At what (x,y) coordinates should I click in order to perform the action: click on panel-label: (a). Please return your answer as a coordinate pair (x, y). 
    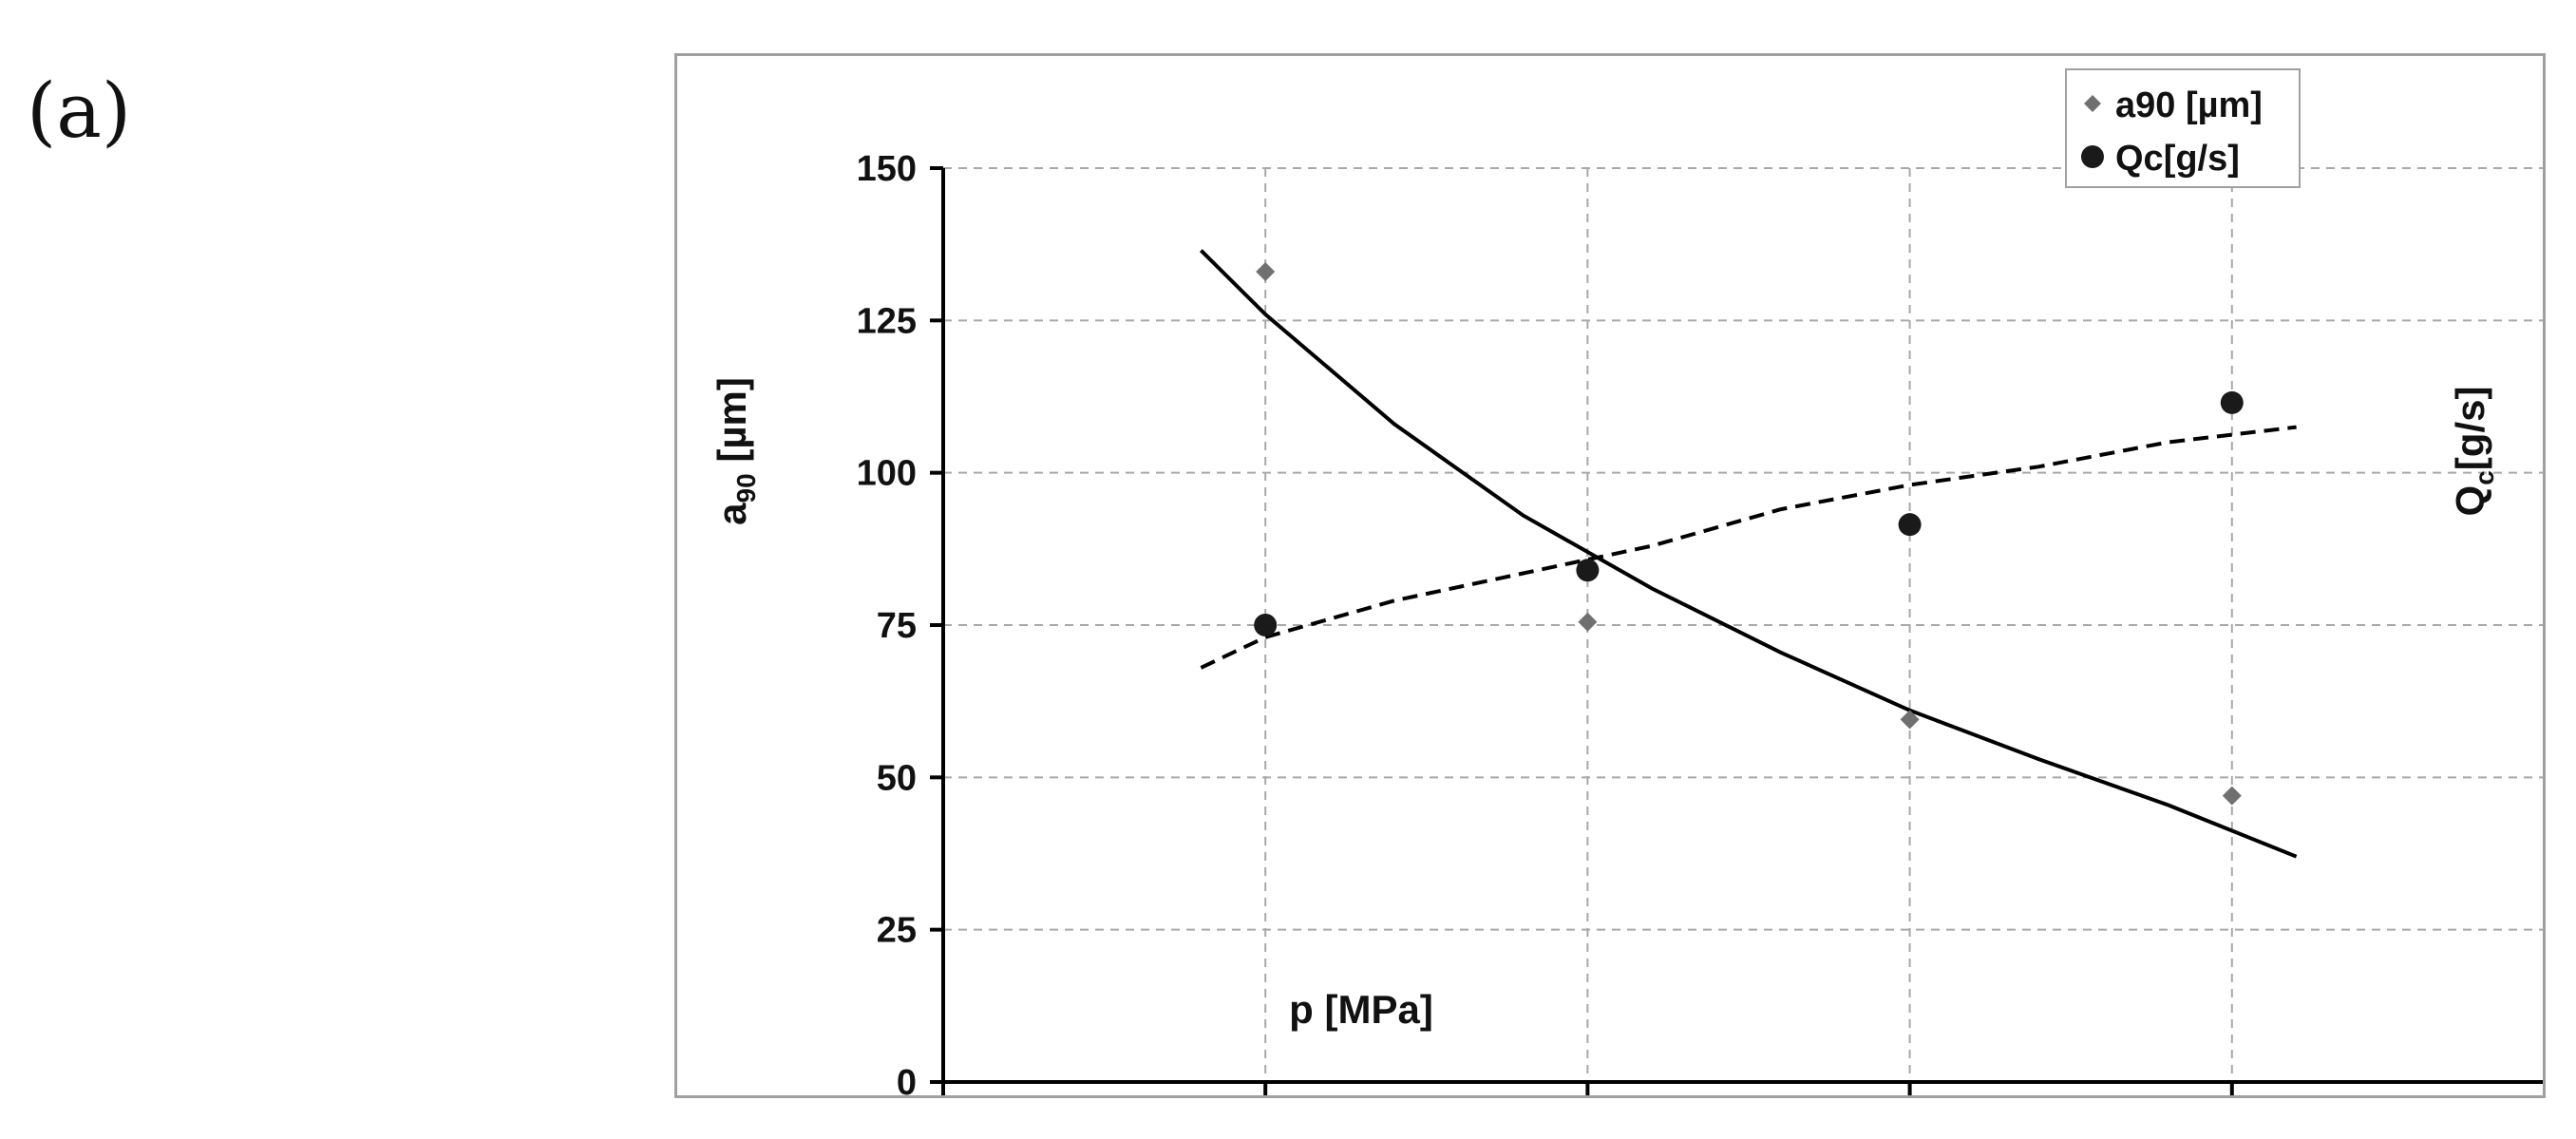
    Looking at the image, I should click on (79, 110).